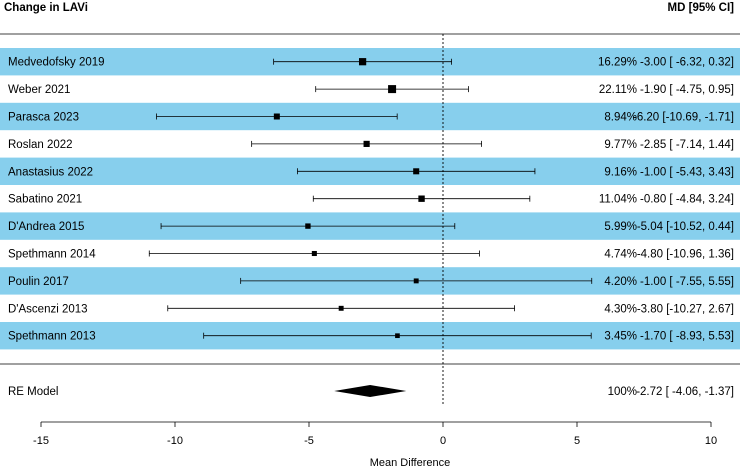  Describe the element at coordinates (618, 90) in the screenshot. I see `study-weight: 22.11%` at that location.